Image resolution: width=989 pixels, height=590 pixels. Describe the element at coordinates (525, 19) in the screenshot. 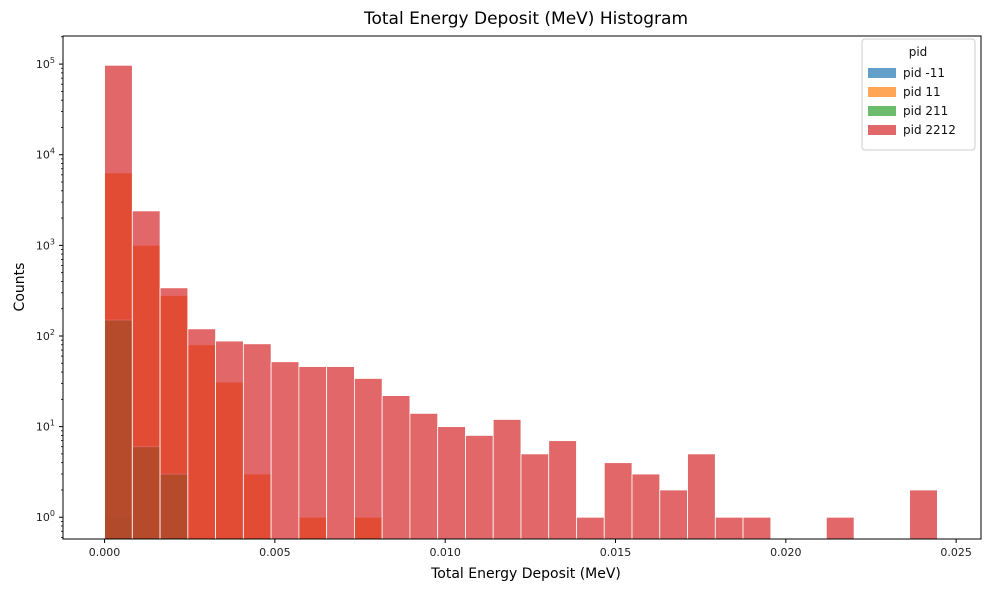

I see `chart-title: Total Energy Deposit (MeV) Histogram` at that location.